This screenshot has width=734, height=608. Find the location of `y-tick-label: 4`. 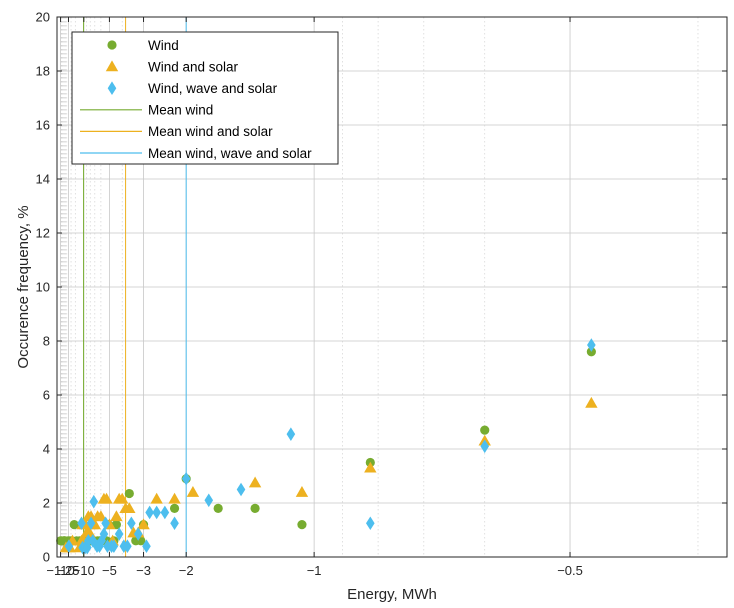

y-tick-label: 4 is located at coordinates (46, 449).